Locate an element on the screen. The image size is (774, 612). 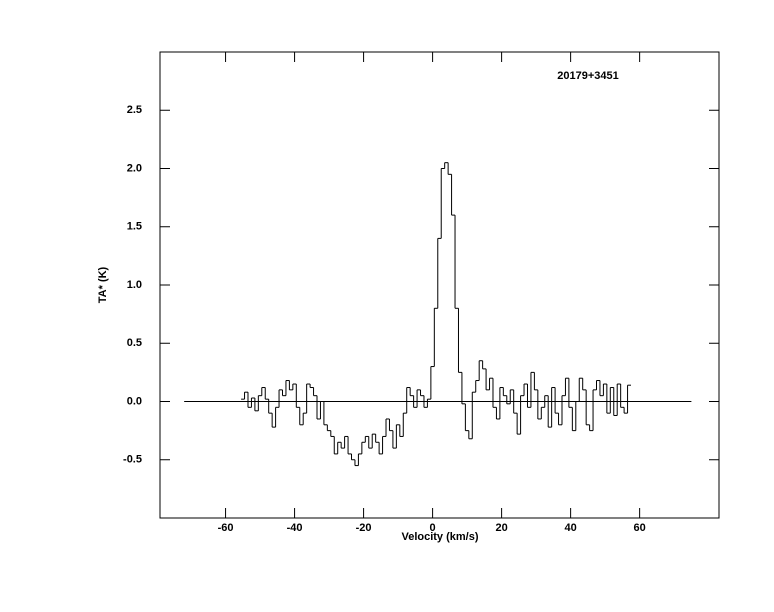
y-axis-label: TA* (K) is located at coordinates (103, 284).